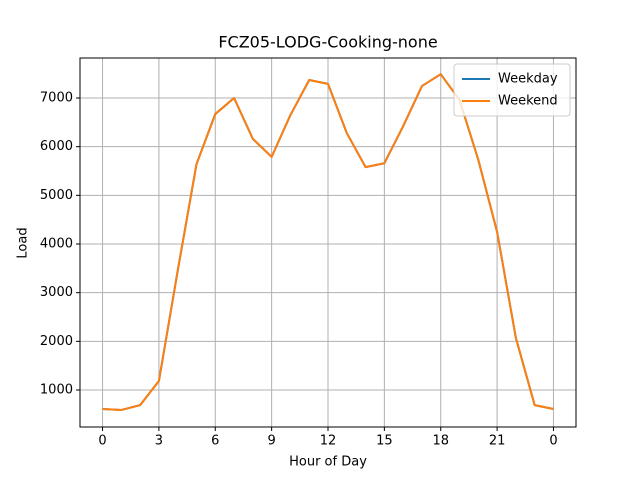 This screenshot has width=640, height=480. I want to click on x-axis-label: Hour of Day, so click(328, 462).